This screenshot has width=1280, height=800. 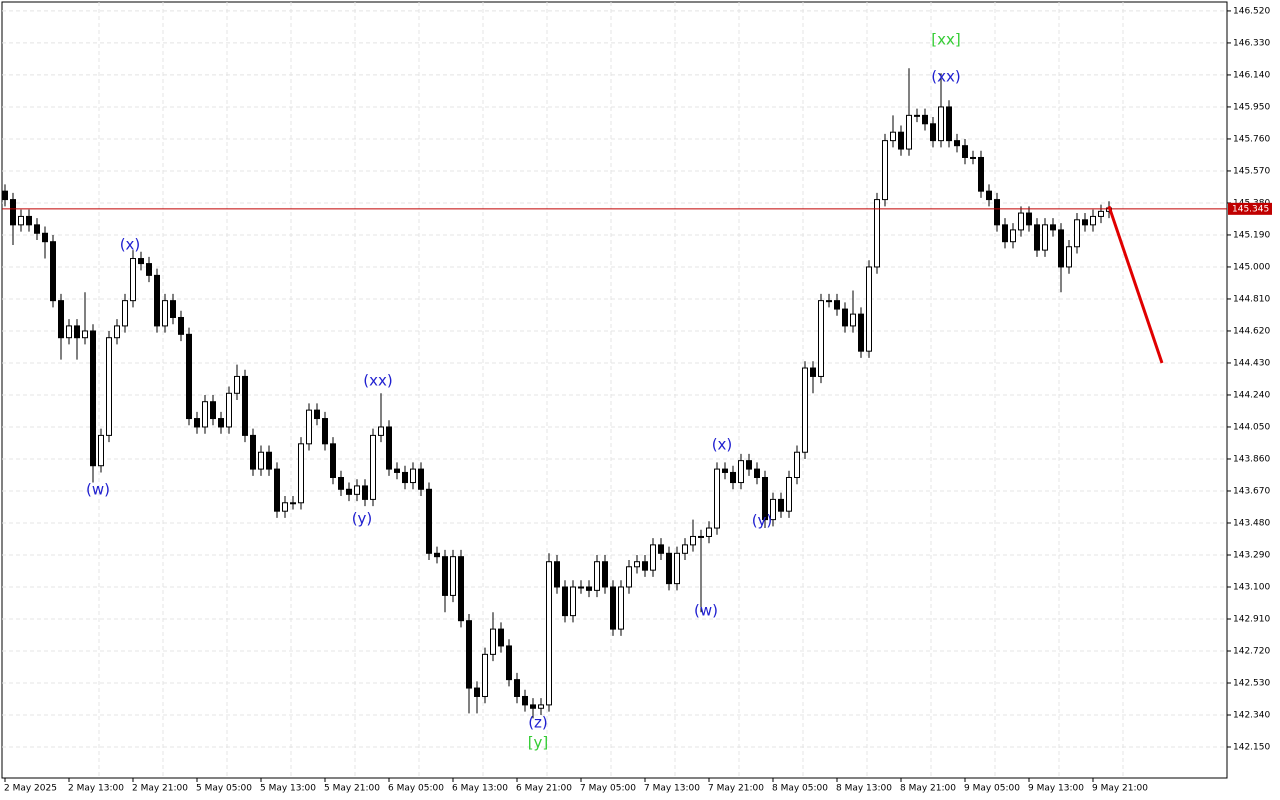 I want to click on wave-label: (z), so click(x=538, y=723).